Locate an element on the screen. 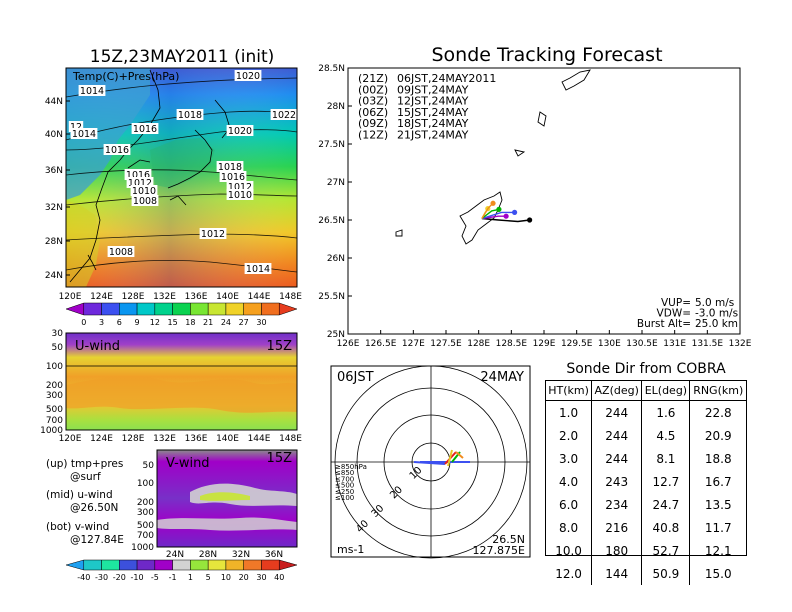 This screenshot has height=612, width=792. v-wind-time: 15Z is located at coordinates (280, 458).